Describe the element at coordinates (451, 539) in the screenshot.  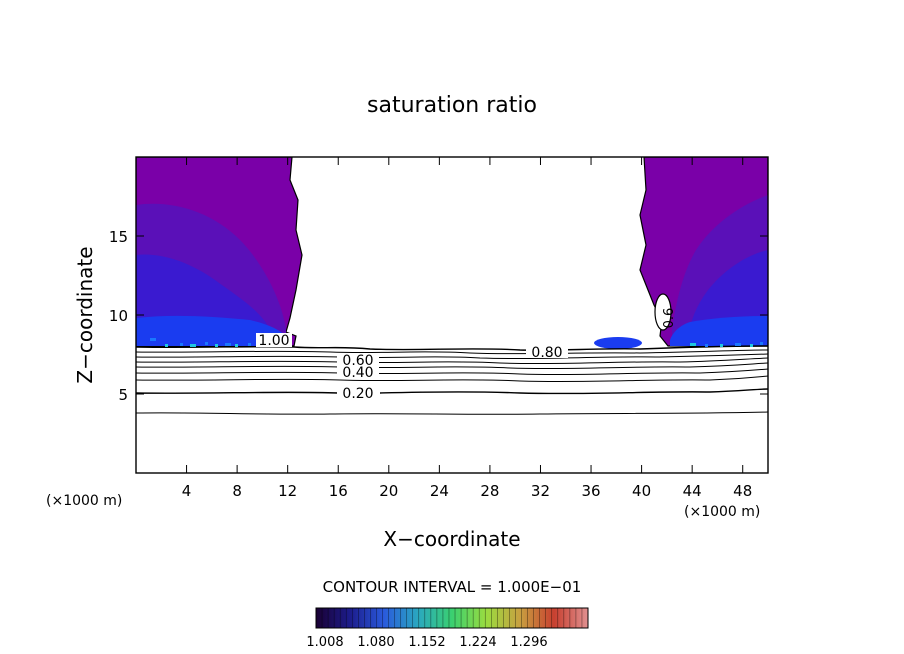
I see `x-axis-label: X−coordinate` at that location.